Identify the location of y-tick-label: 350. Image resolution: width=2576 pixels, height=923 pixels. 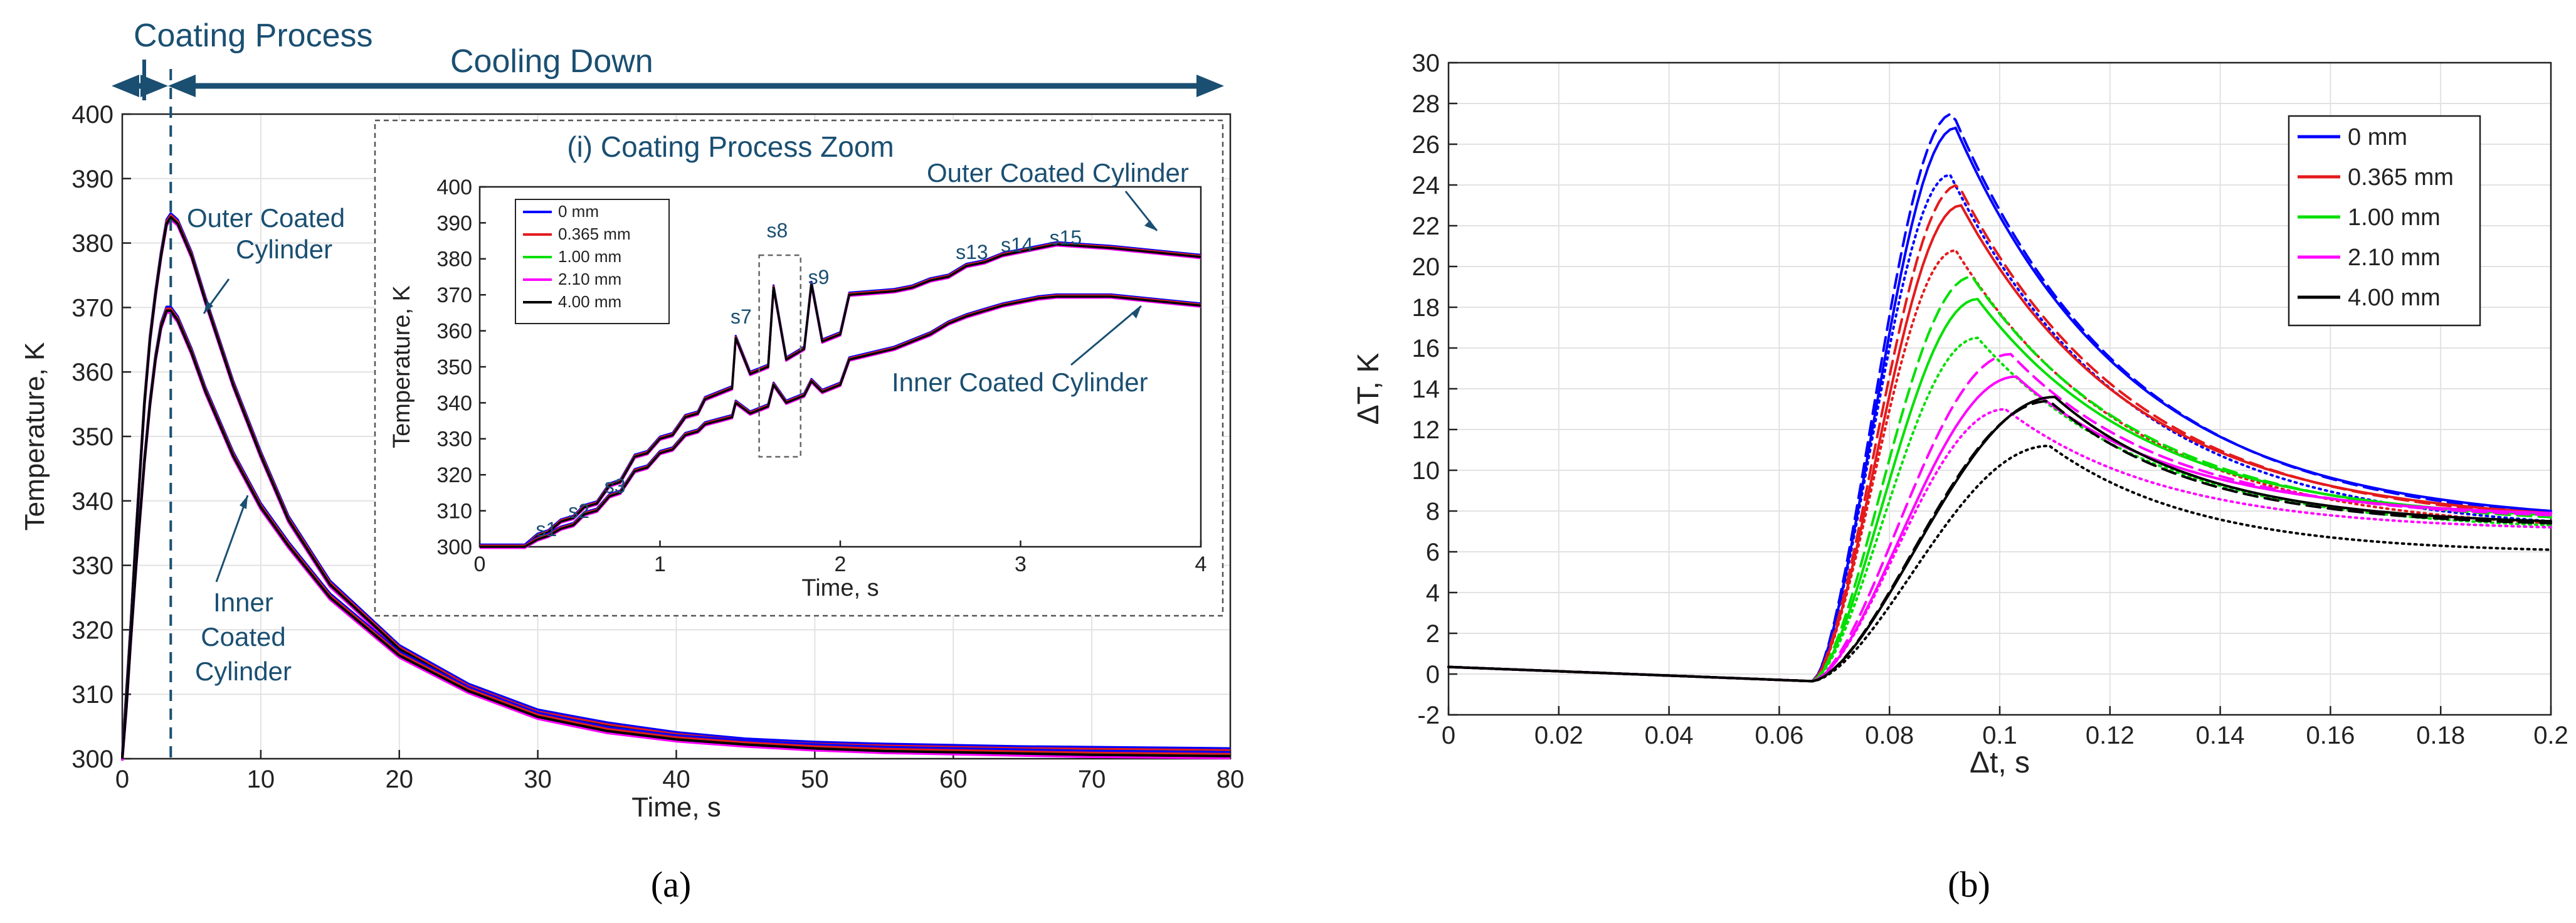
(454, 368).